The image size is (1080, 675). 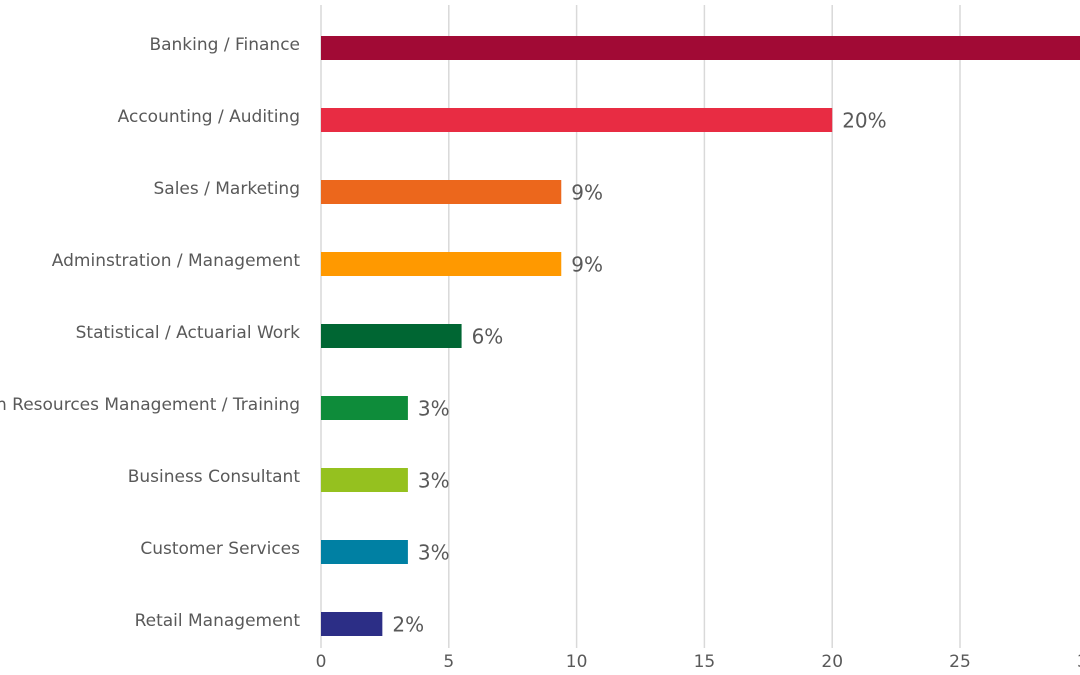 What do you see at coordinates (226, 189) in the screenshot?
I see `category-label: Sales / Marketing` at bounding box center [226, 189].